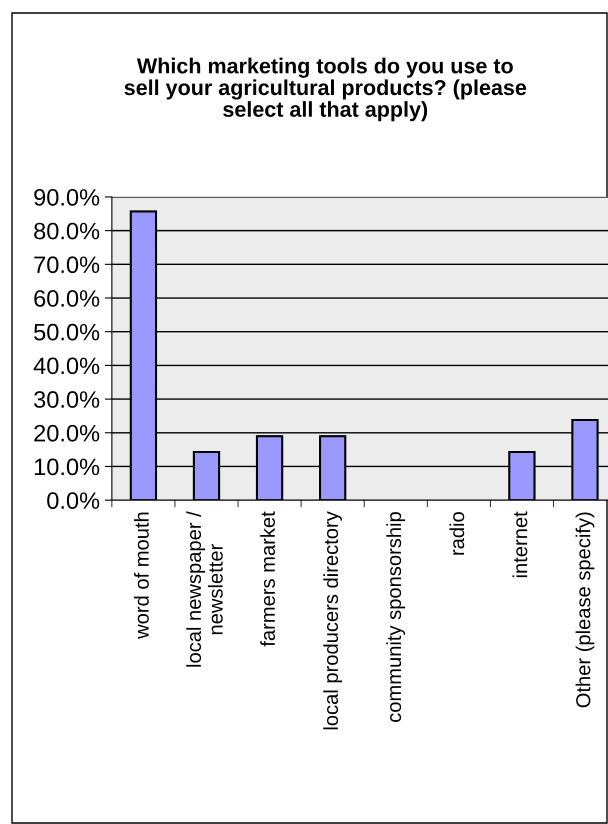 The image size is (608, 824). What do you see at coordinates (67, 197) in the screenshot?
I see `y-tick-label: 90.0%` at bounding box center [67, 197].